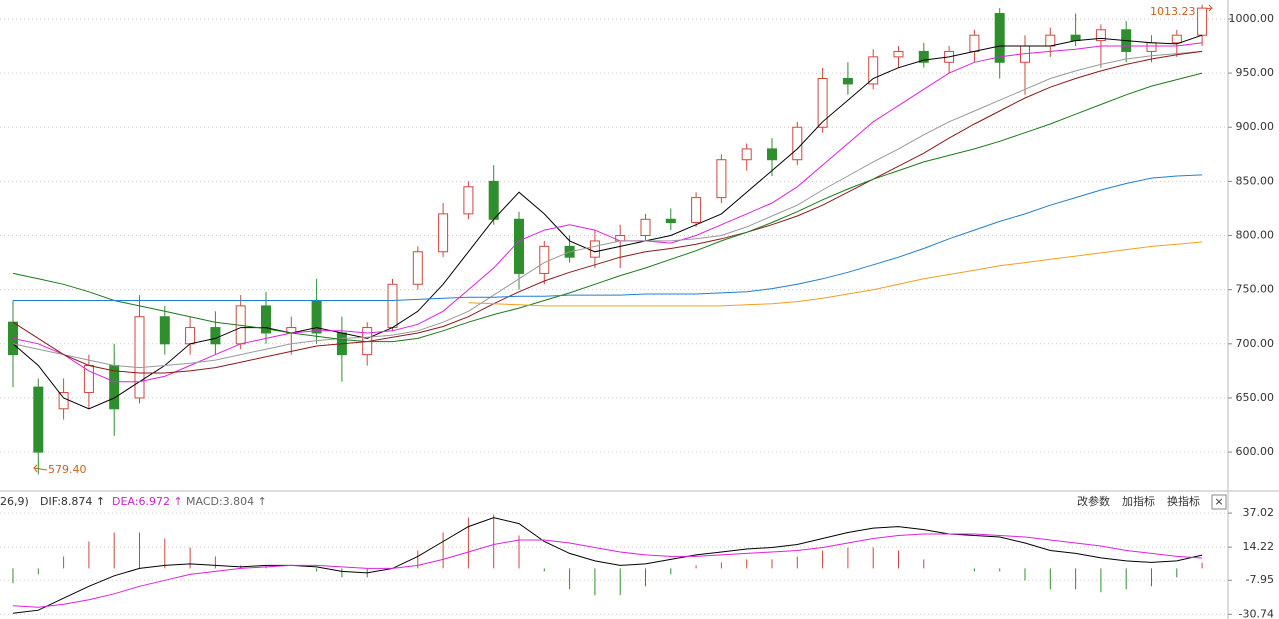 The width and height of the screenshot is (1279, 619). I want to click on button: 换指标, so click(1183, 501).